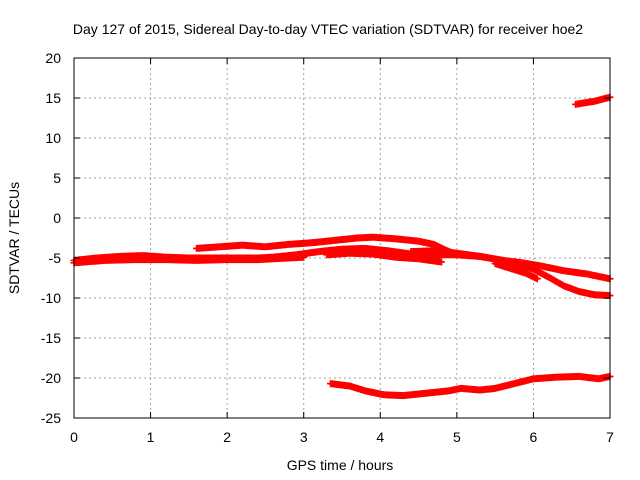 The width and height of the screenshot is (640, 480). I want to click on y-tick-label: 5, so click(57, 178).